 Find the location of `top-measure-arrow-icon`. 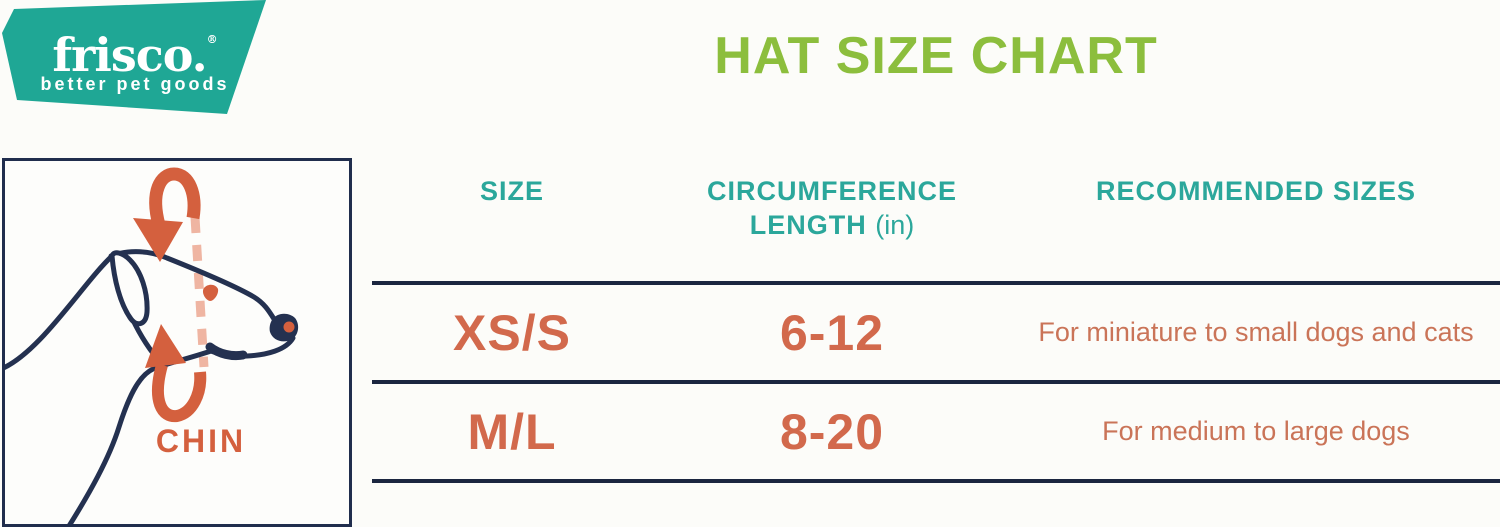

top-measure-arrow-icon is located at coordinates (167, 214).